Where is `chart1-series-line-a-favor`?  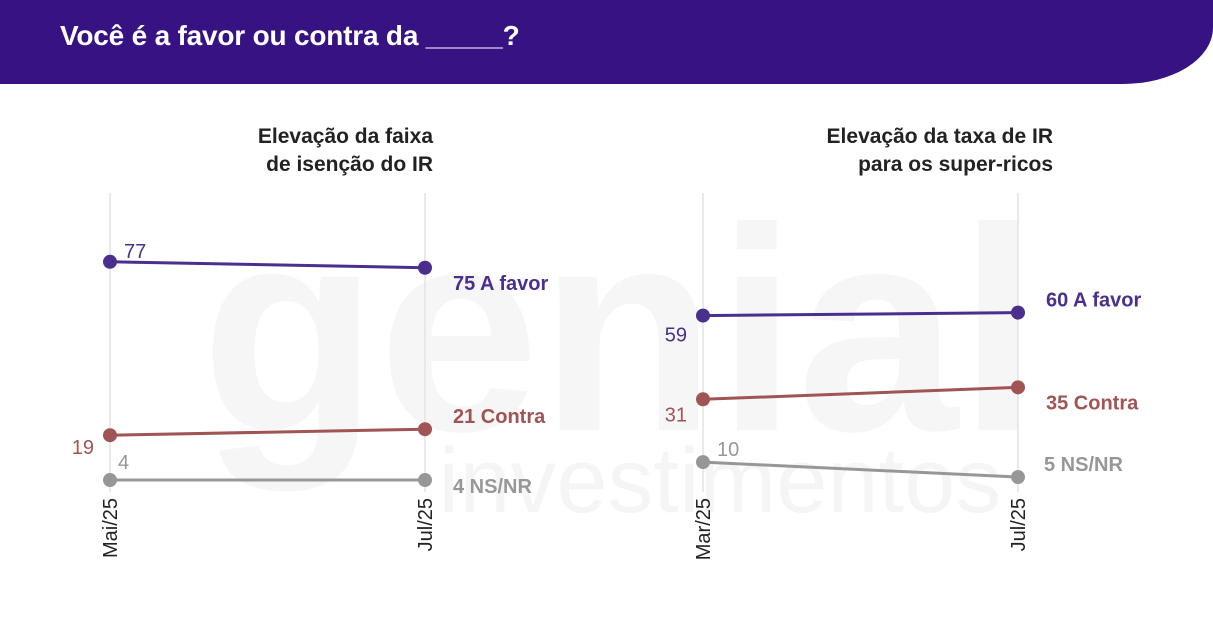 chart1-series-line-a-favor is located at coordinates (267, 265).